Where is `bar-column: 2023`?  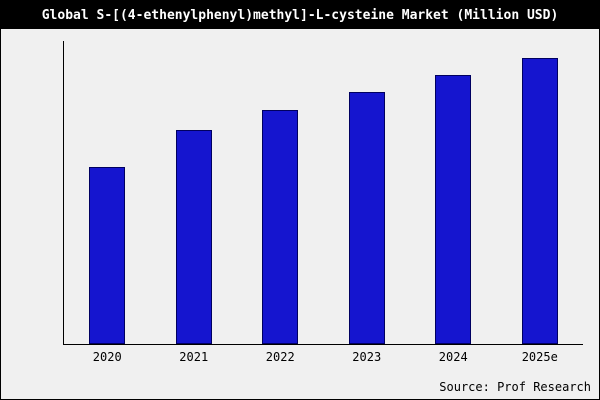
bar-column: 2023 is located at coordinates (367, 202).